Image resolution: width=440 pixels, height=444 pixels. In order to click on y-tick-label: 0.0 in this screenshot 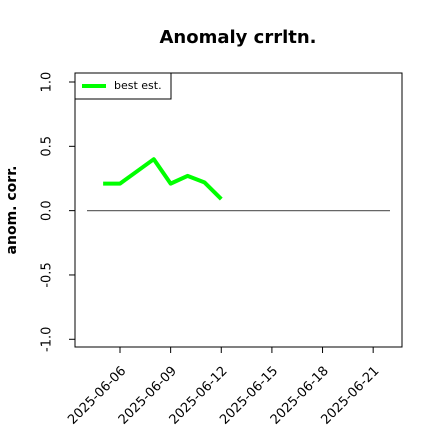, I will do `click(47, 210)`.